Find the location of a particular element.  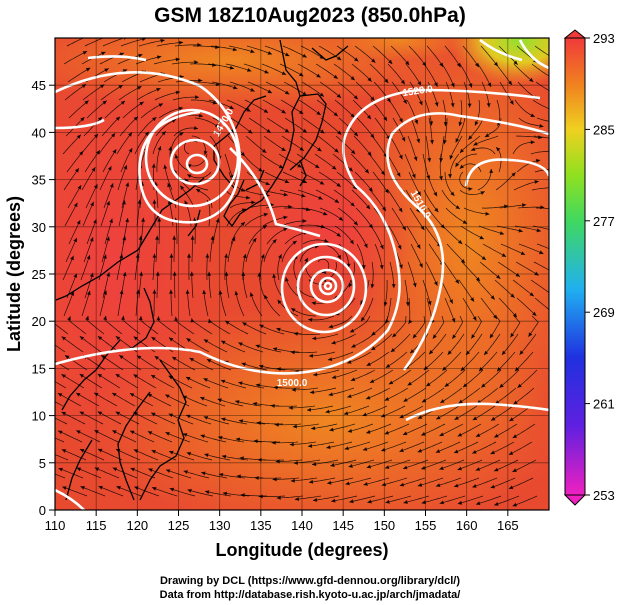

colorbar-tick-label: 261 is located at coordinates (604, 404).